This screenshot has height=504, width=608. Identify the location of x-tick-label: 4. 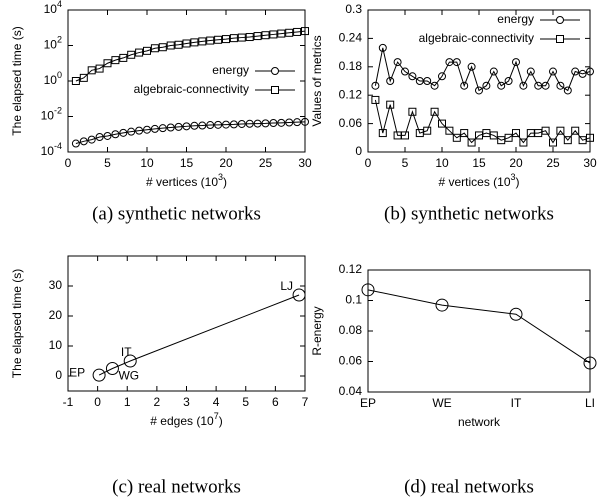
(216, 402).